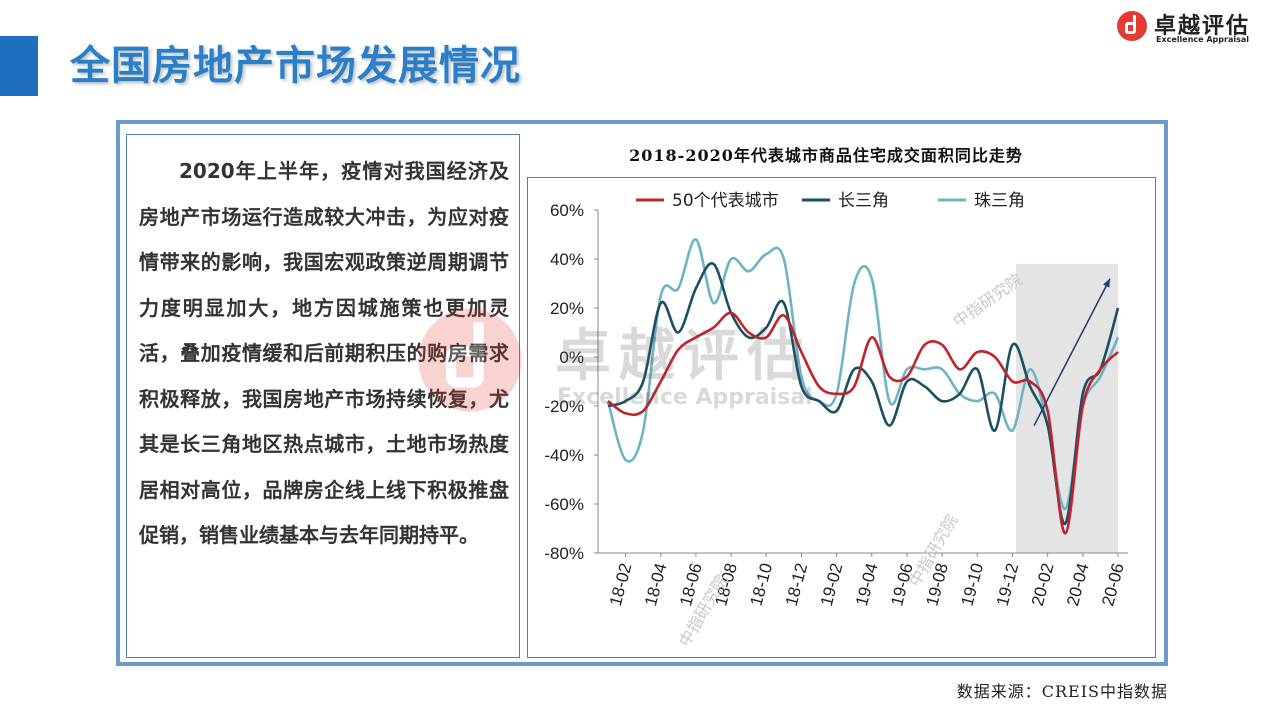 This screenshot has height=720, width=1280. I want to click on y-tick-label: 20%, so click(567, 308).